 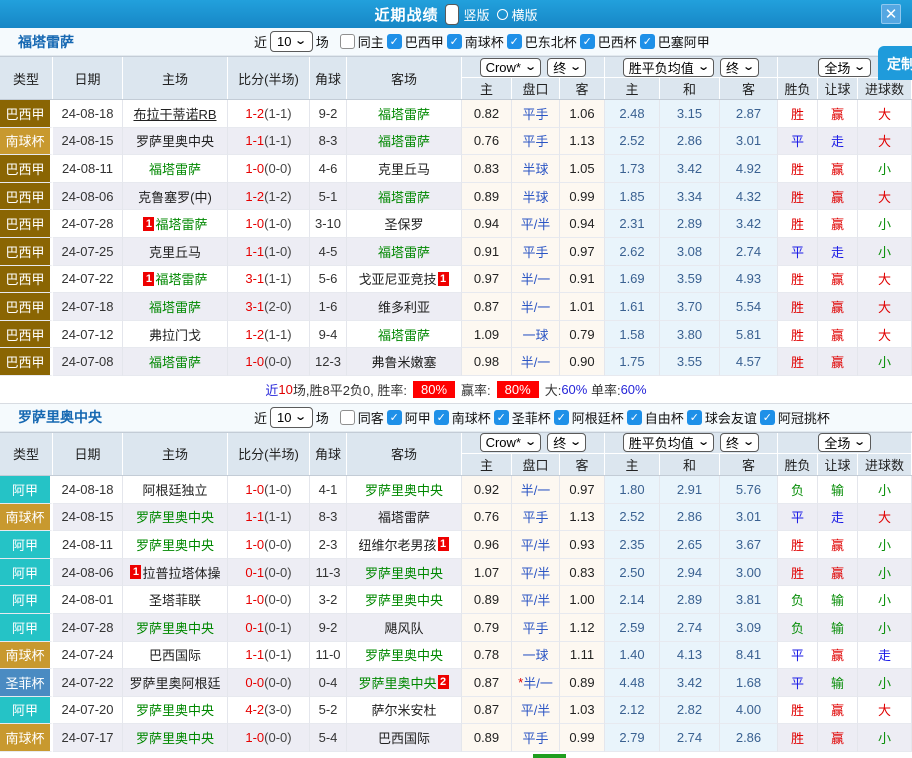 I want to click on radio-horizontal-layout: 横版, so click(x=517, y=14).